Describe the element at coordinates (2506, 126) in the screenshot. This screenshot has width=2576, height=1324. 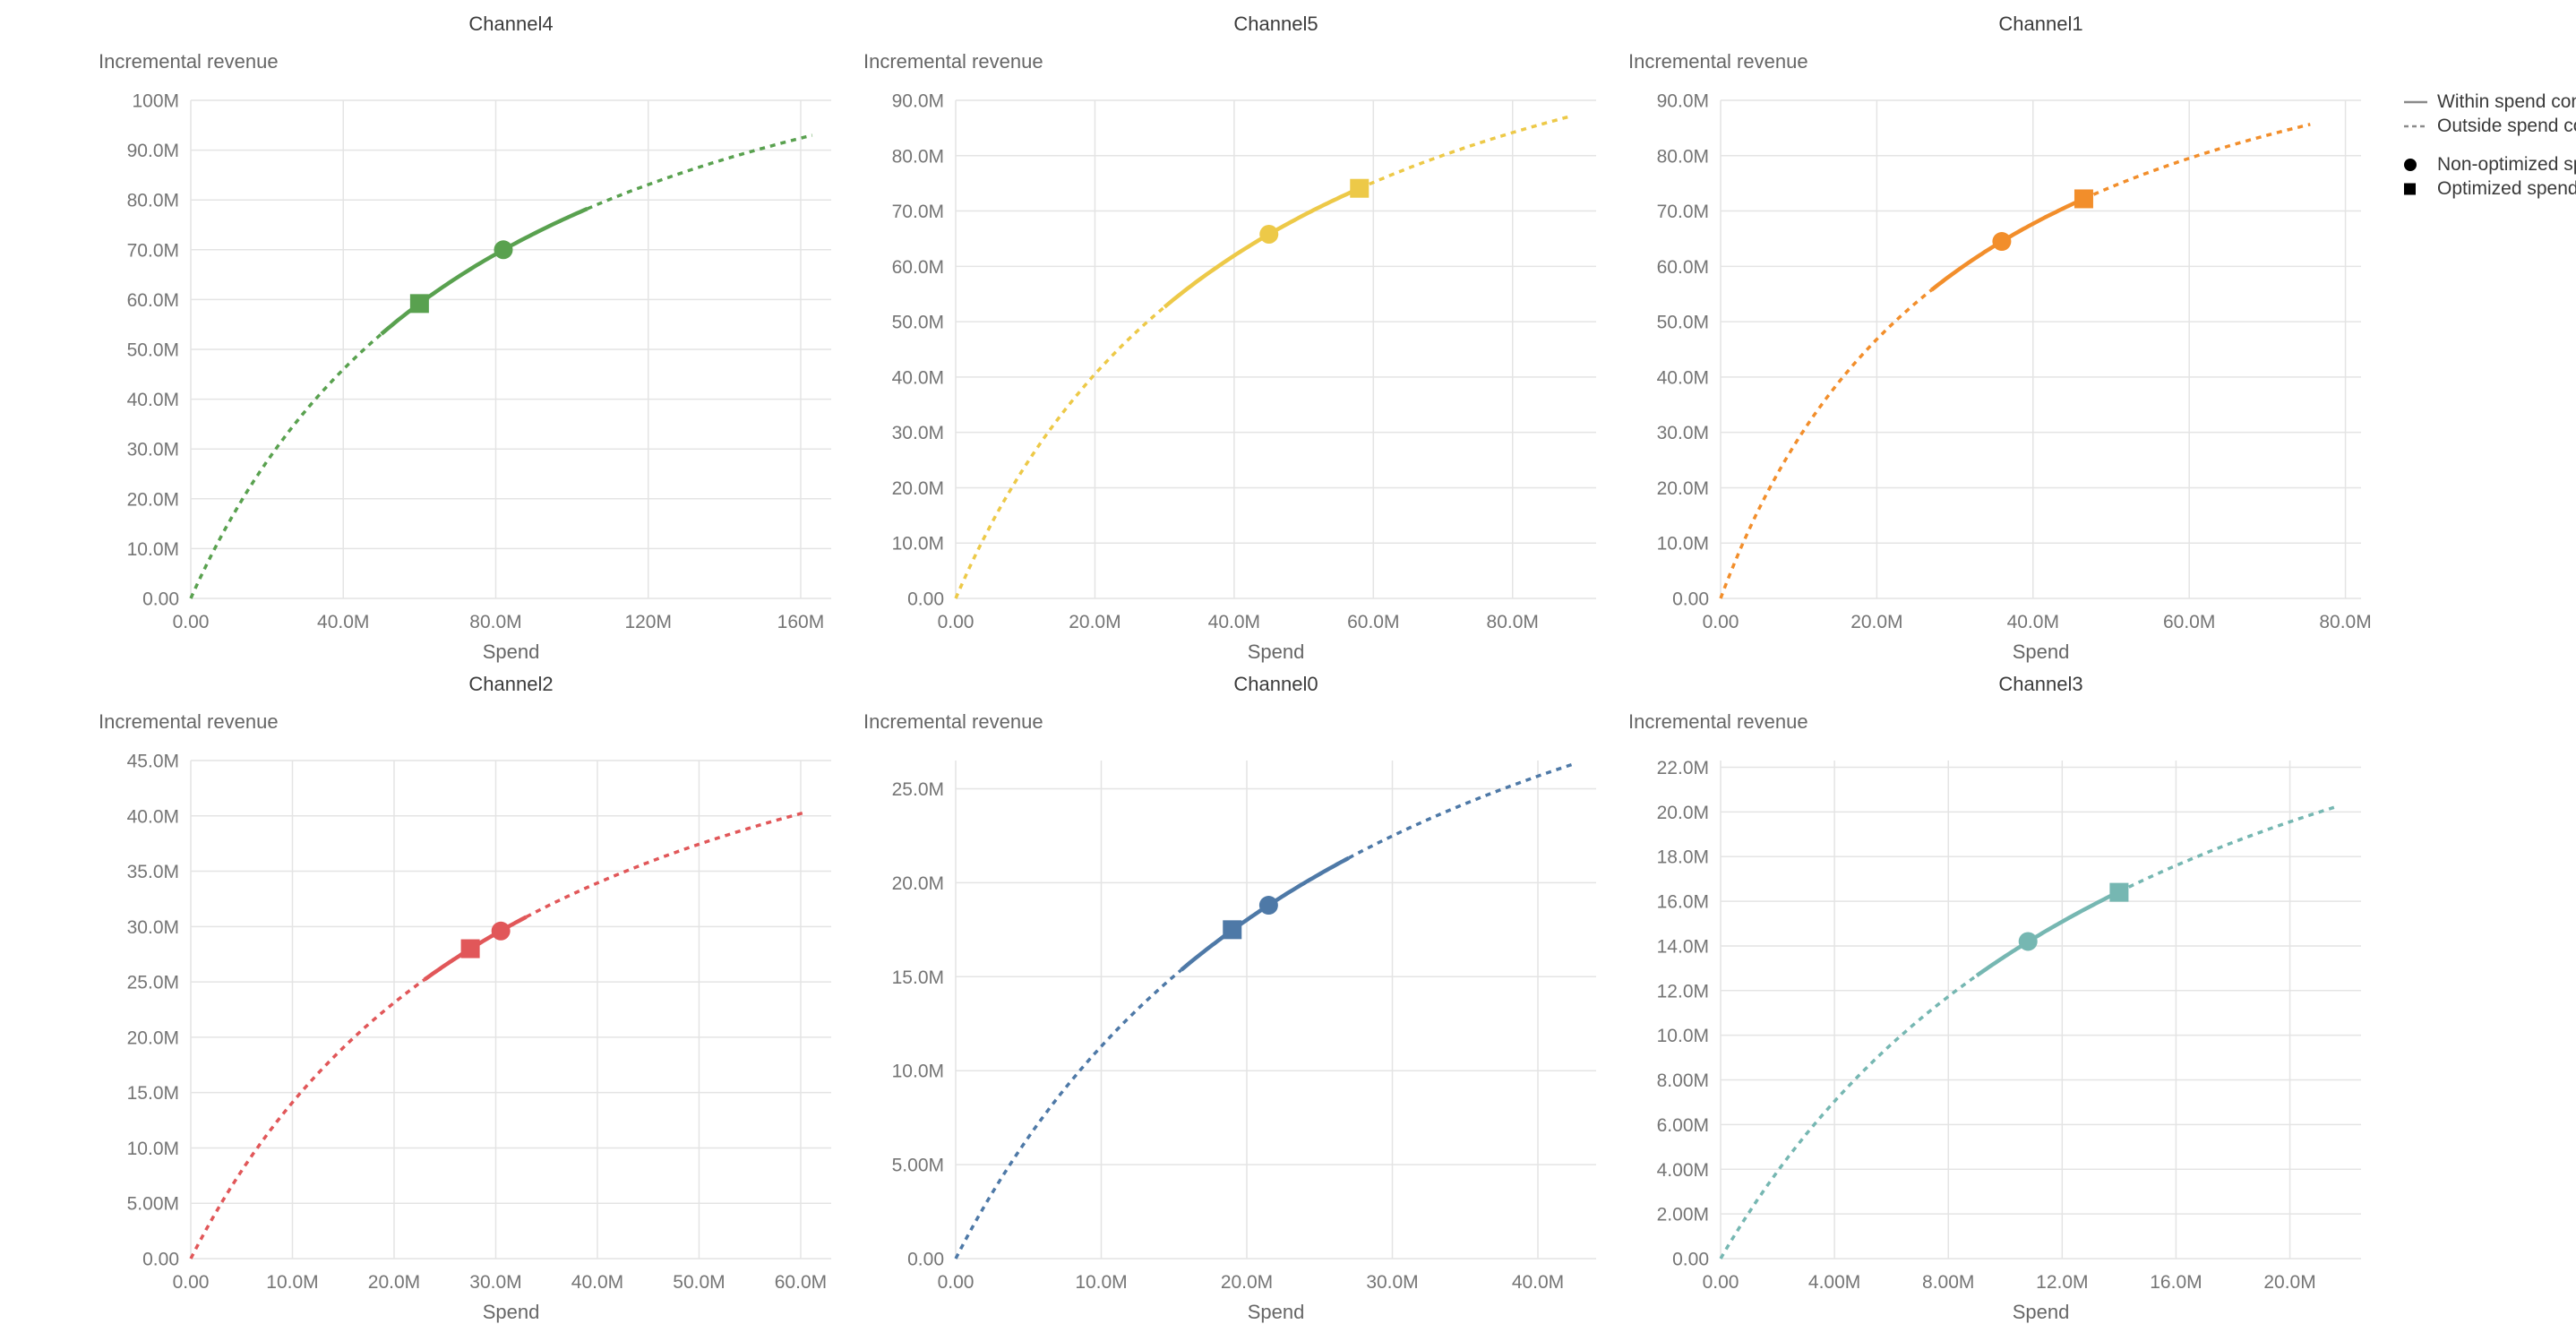
I see `legend-label: Outside spend constraint` at that location.